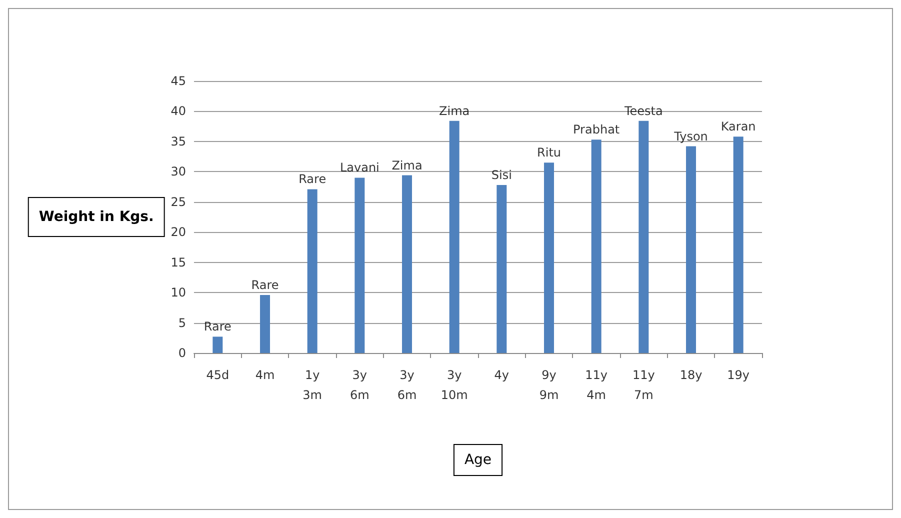 Image resolution: width=901 pixels, height=518 pixels. Describe the element at coordinates (182, 323) in the screenshot. I see `y-tick-label: 5` at that location.